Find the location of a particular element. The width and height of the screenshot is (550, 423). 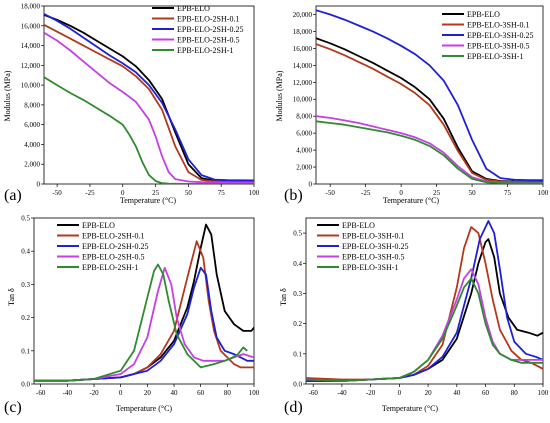

panel-label: (d) is located at coordinates (293, 407).